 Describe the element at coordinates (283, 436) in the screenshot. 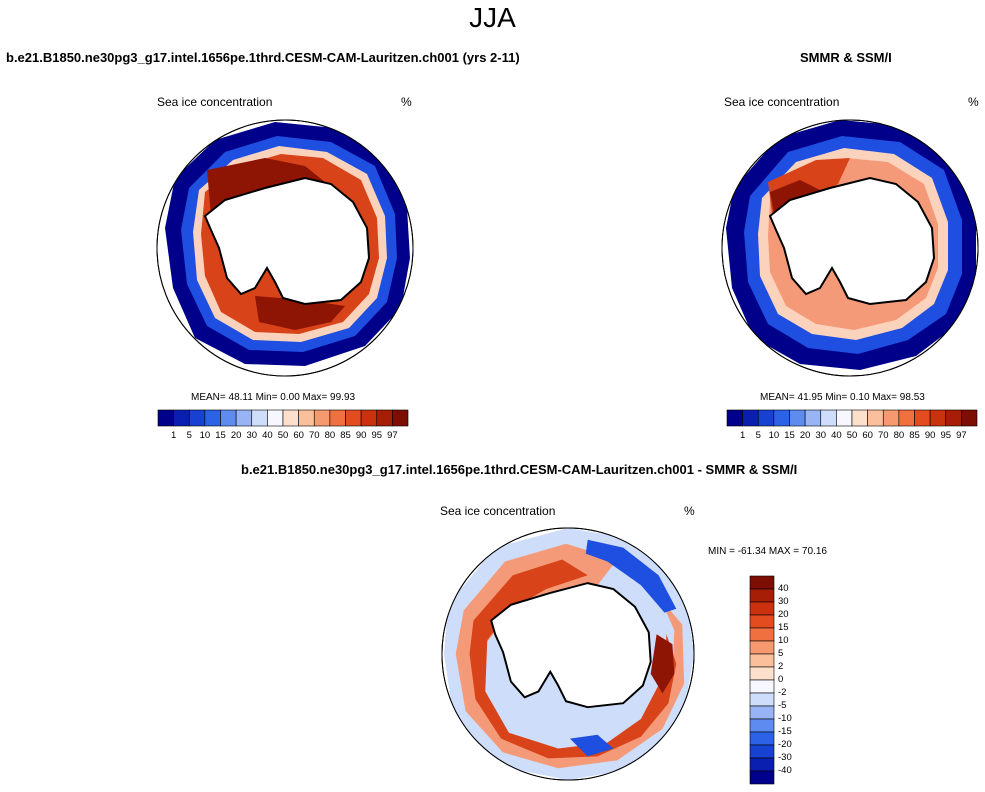

I see `model-colorbar-labels: 1 5 10 15 20 30 40 50 60 70 80 85 90 95 97` at that location.